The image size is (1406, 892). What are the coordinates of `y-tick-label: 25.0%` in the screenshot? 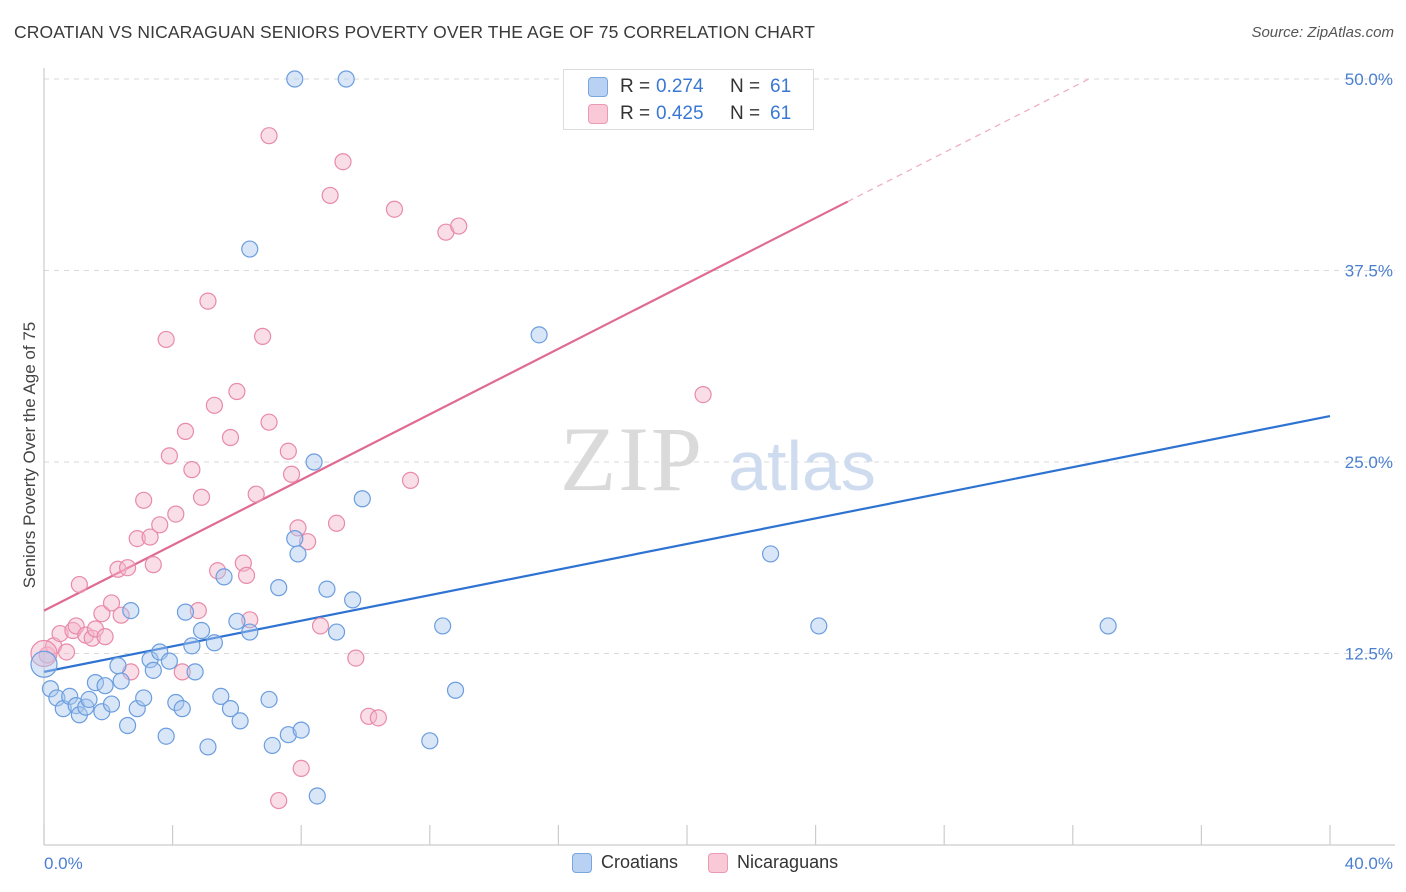 It's located at (1369, 462).